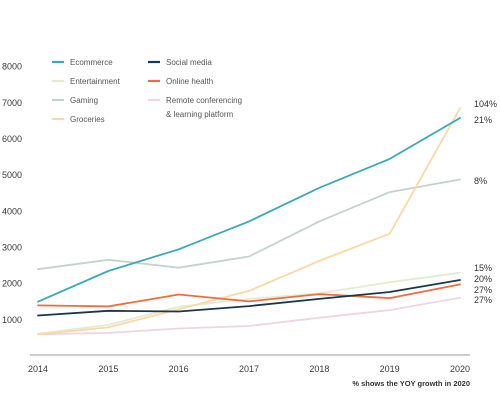 The width and height of the screenshot is (500, 400). Describe the element at coordinates (12, 175) in the screenshot. I see `y-tick-label: 5000` at that location.